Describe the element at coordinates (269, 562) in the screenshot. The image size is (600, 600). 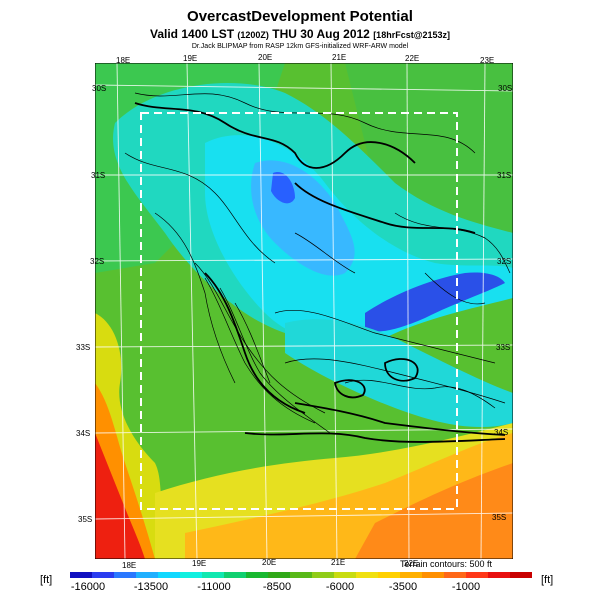
I see `lon-label-bottom: 20E` at that location.